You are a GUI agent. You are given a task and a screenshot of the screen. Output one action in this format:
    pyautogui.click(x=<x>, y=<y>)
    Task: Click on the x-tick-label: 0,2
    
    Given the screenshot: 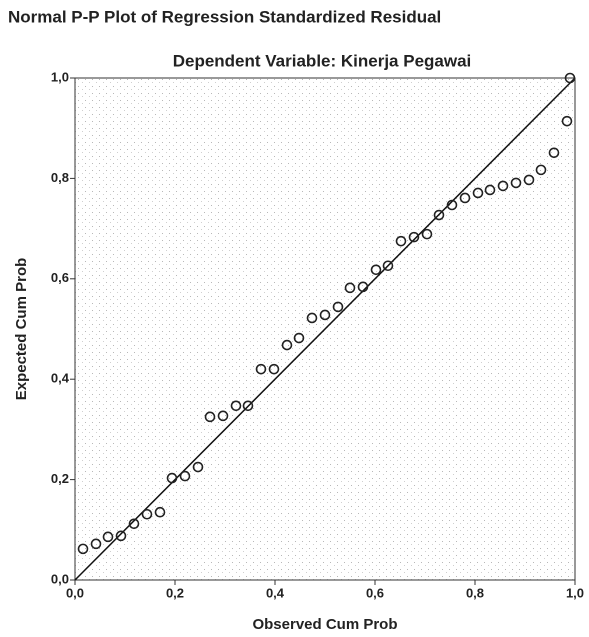 What is the action you would take?
    pyautogui.click(x=175, y=592)
    